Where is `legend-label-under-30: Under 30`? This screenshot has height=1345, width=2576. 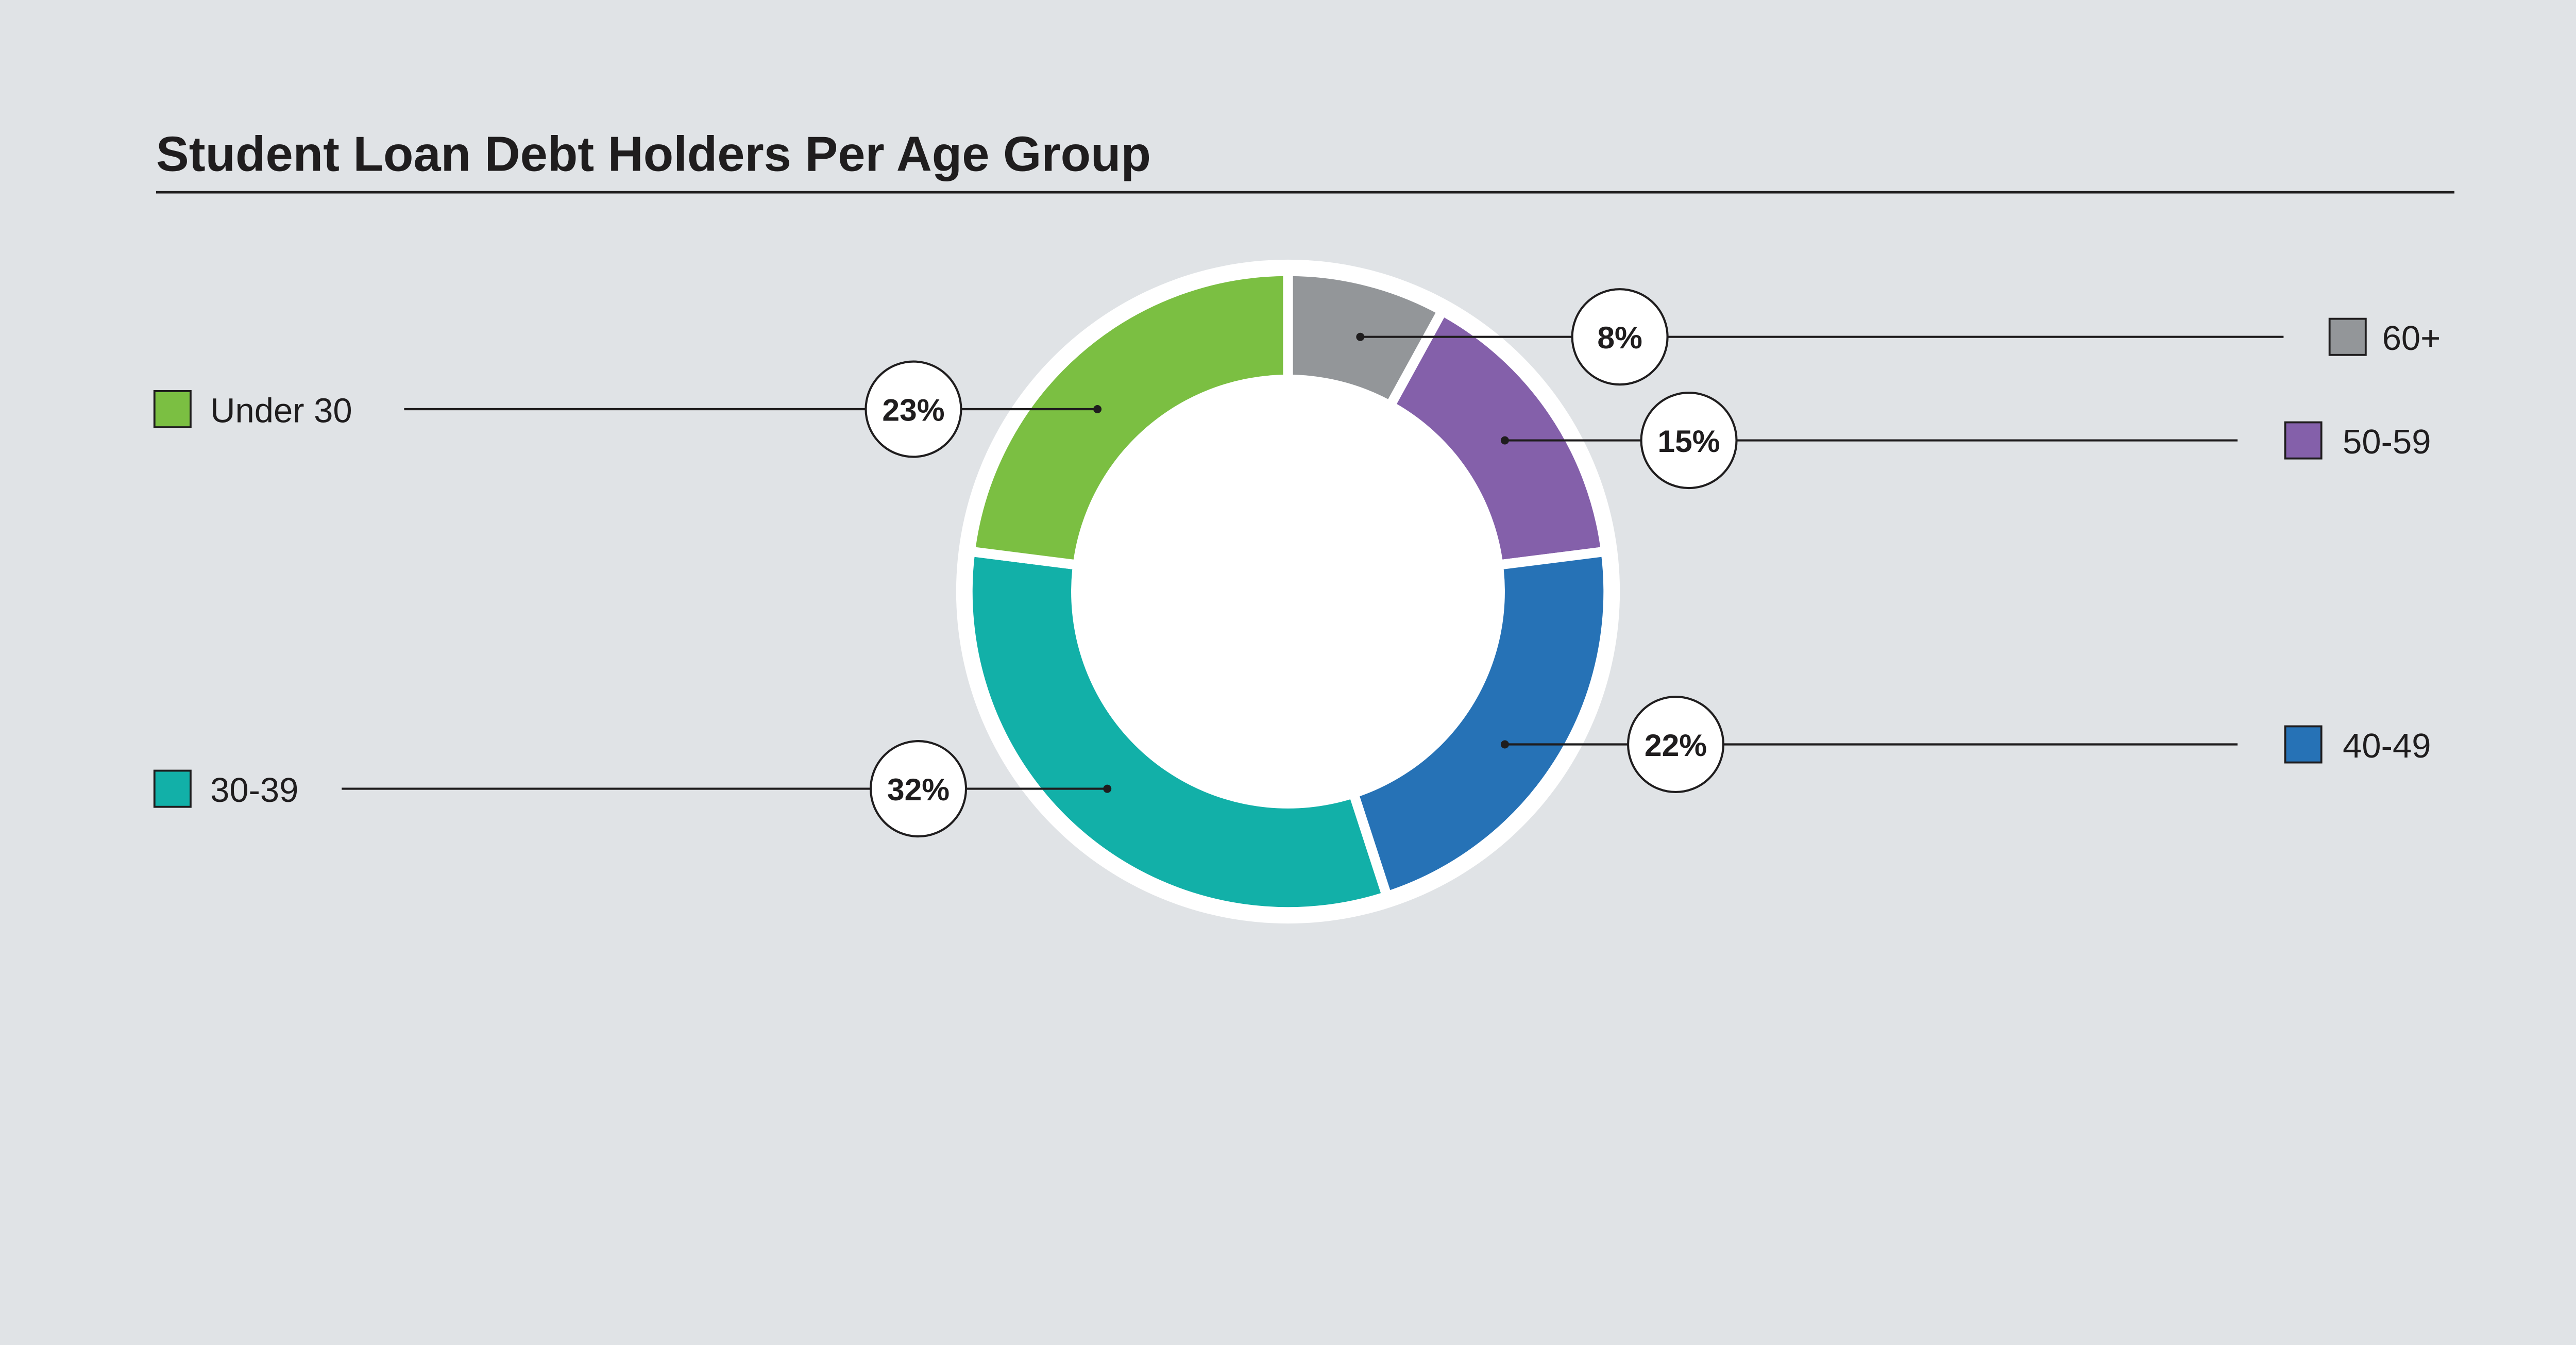 legend-label-under-30: Under 30 is located at coordinates (281, 411).